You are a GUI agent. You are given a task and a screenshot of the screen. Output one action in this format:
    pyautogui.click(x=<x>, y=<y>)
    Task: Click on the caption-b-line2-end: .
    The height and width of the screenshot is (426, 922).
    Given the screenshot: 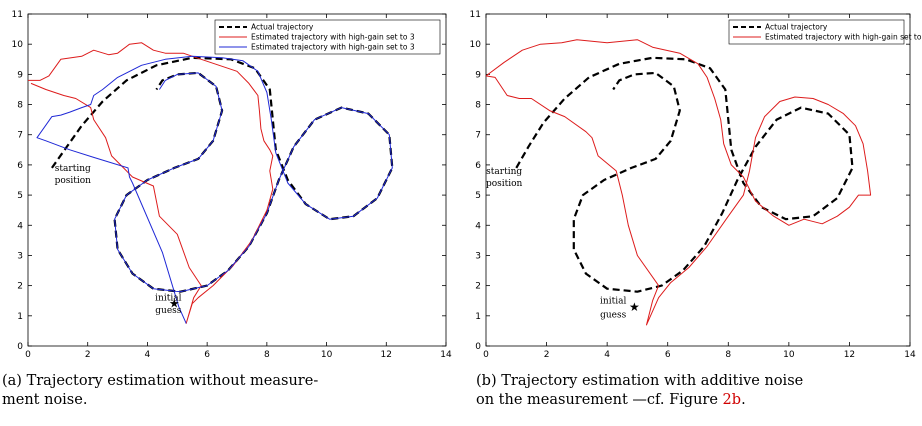 What is the action you would take?
    pyautogui.click(x=743, y=400)
    